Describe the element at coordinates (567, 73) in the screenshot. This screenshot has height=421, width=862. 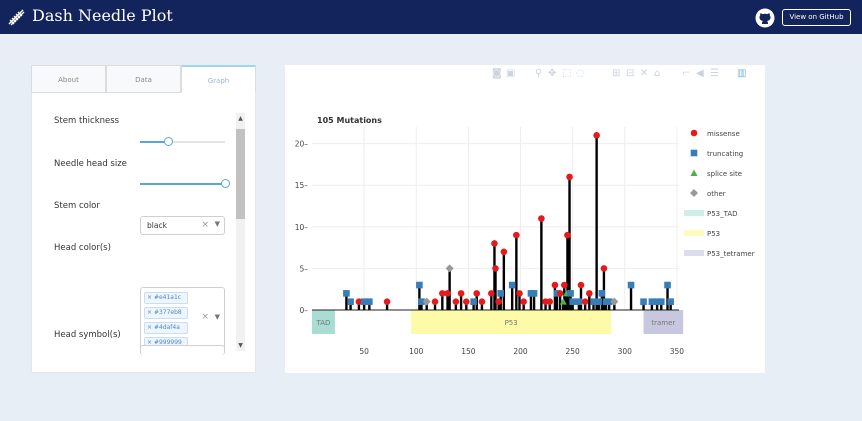
I see `box-select-icon: ⬚` at that location.